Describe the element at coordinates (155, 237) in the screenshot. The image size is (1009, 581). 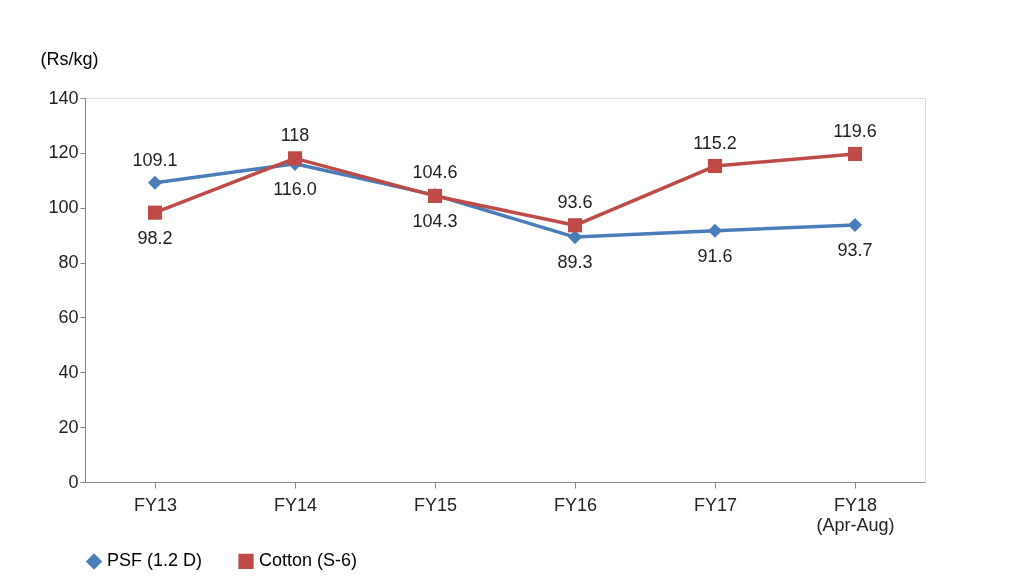
I see `data-label: 98.2` at that location.